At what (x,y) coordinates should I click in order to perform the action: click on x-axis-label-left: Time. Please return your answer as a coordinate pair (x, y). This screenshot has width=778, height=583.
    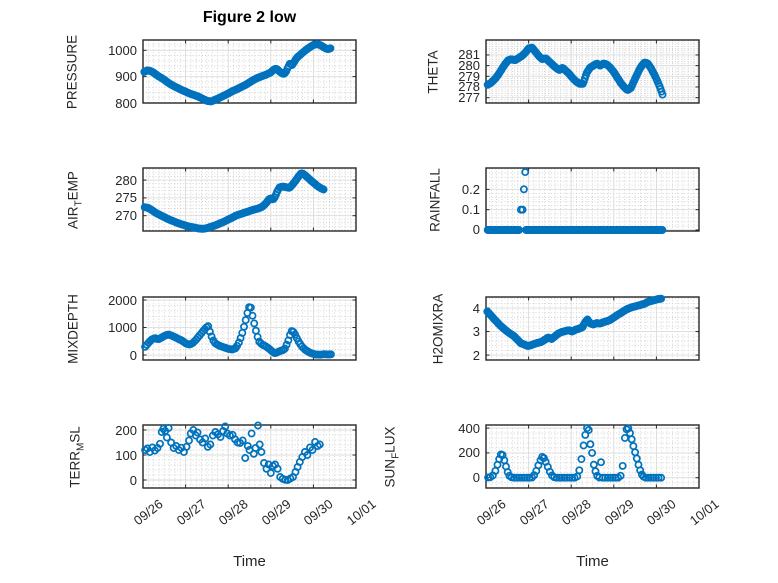
    Looking at the image, I should click on (249, 561).